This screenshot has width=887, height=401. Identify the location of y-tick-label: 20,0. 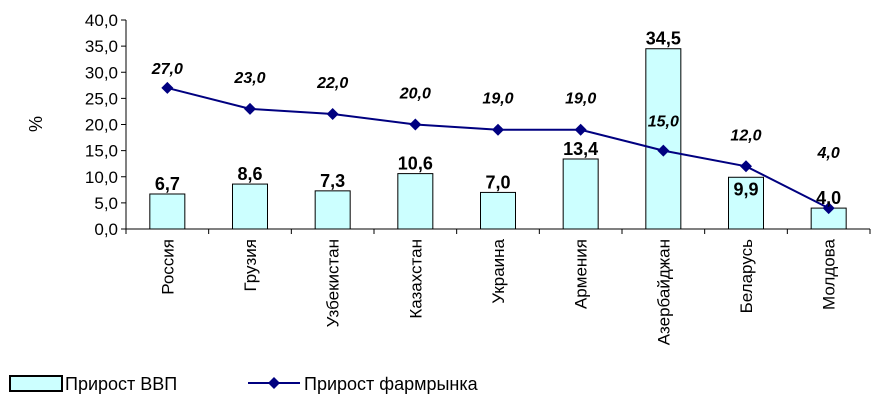
(101, 125).